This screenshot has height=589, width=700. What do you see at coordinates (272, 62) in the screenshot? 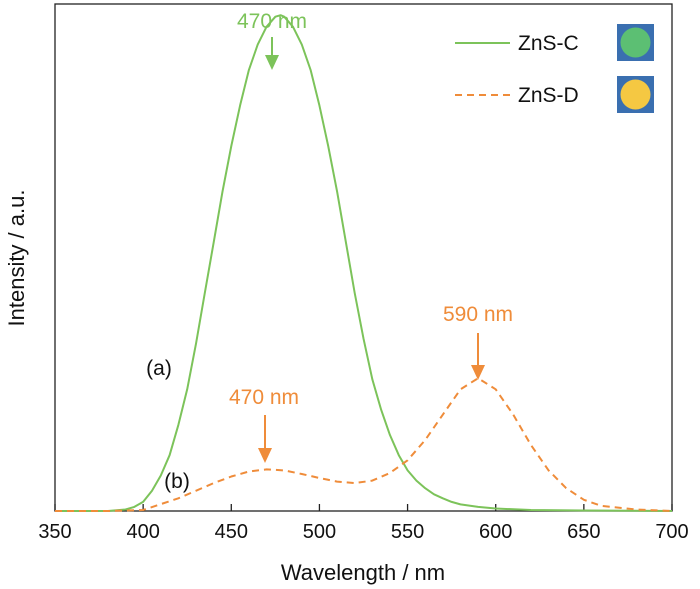
I see `arrow-zns-c-peak-head` at bounding box center [272, 62].